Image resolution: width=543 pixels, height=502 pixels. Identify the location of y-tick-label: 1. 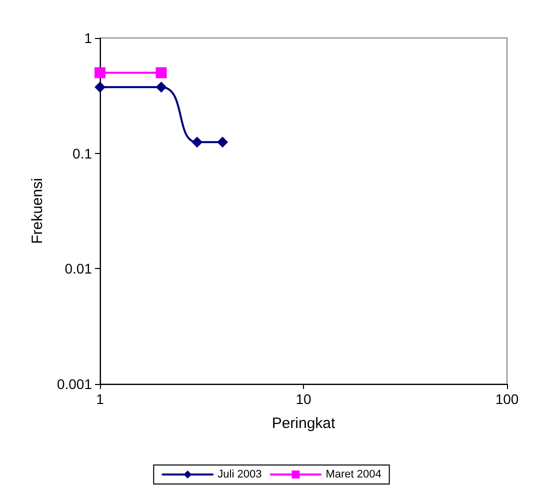
(88, 38).